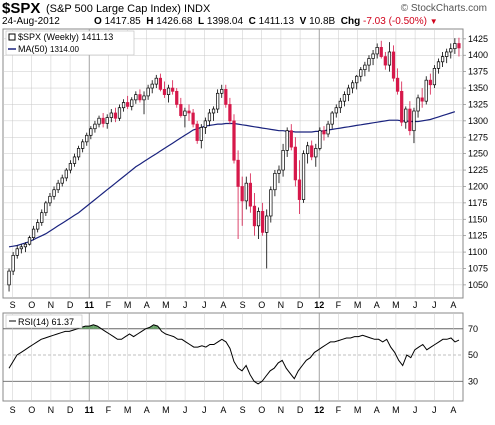 The image size is (495, 425). Describe the element at coordinates (478, 285) in the screenshot. I see `price-tick-label: 1050` at that location.